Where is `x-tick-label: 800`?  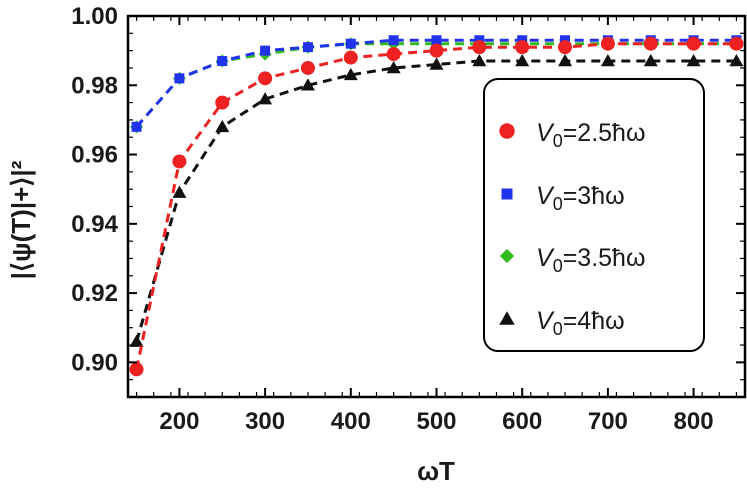 x-tick-label: 800 is located at coordinates (694, 421).